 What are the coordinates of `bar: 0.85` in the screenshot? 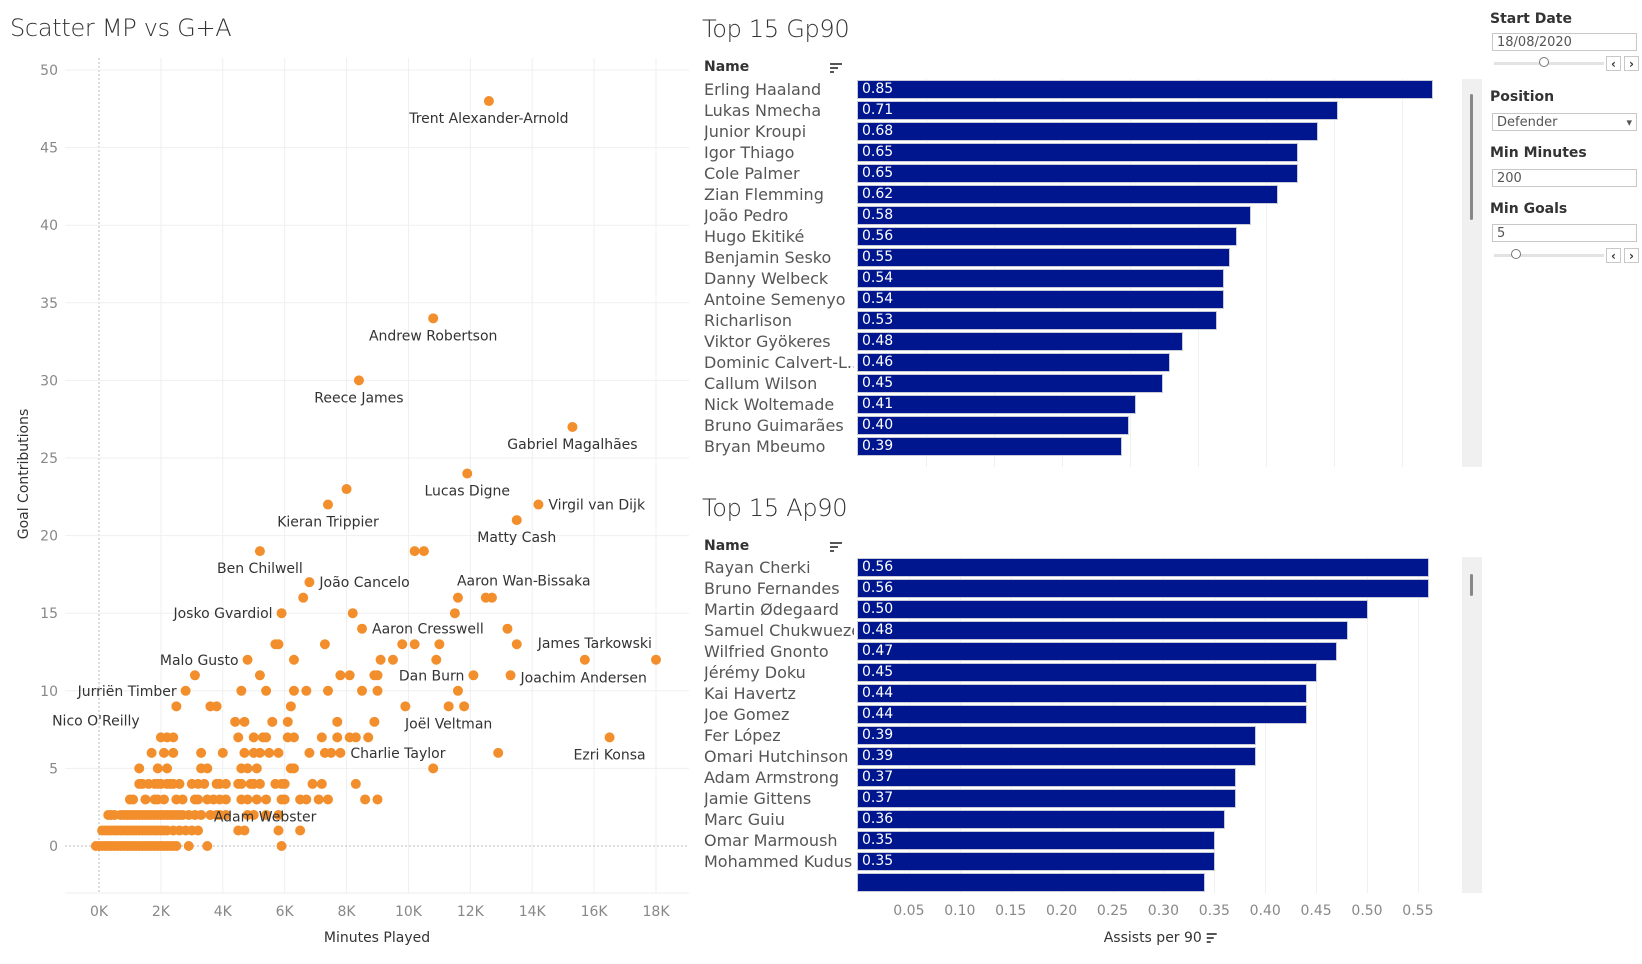 It's located at (1145, 89).